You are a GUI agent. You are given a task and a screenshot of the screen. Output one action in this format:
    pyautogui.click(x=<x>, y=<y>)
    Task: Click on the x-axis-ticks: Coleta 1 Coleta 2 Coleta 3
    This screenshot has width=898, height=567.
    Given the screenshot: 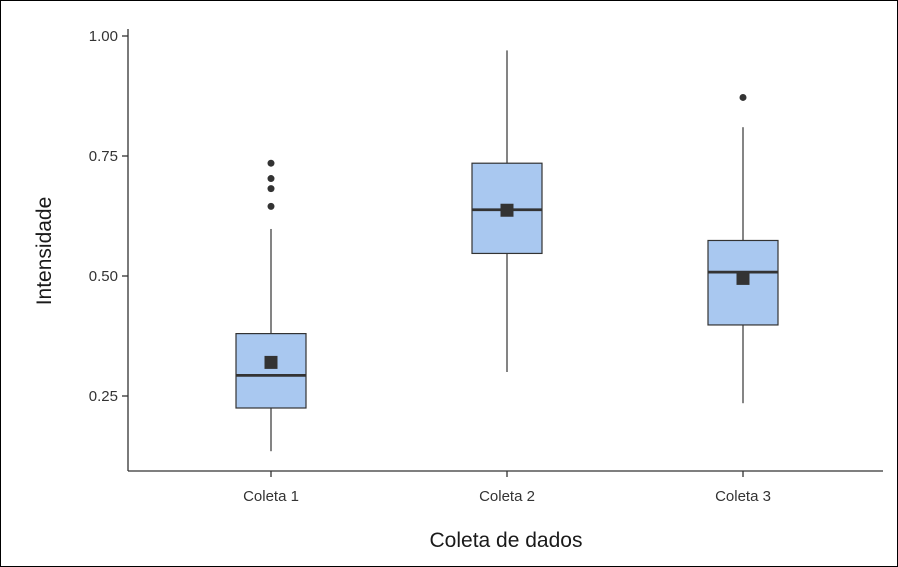 What is the action you would take?
    pyautogui.click(x=507, y=488)
    